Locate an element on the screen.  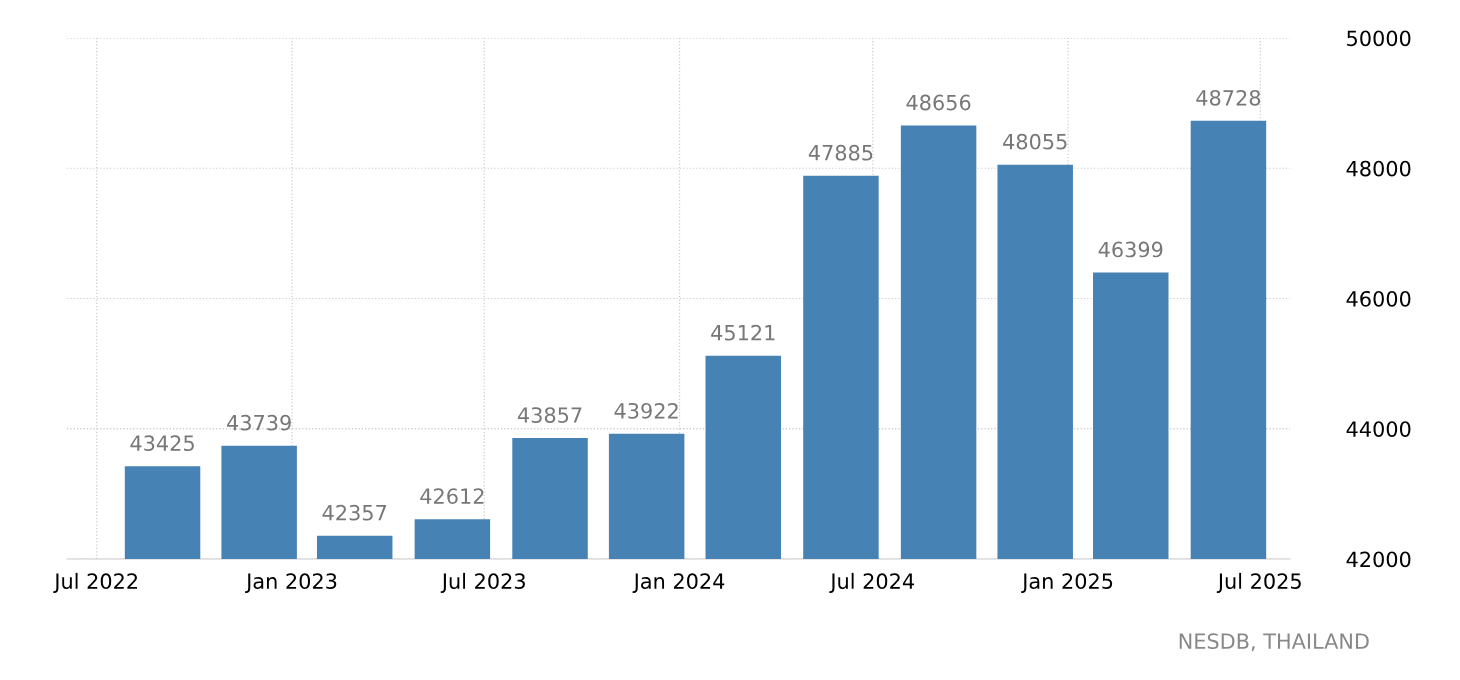
data-label: 48728 is located at coordinates (1228, 97).